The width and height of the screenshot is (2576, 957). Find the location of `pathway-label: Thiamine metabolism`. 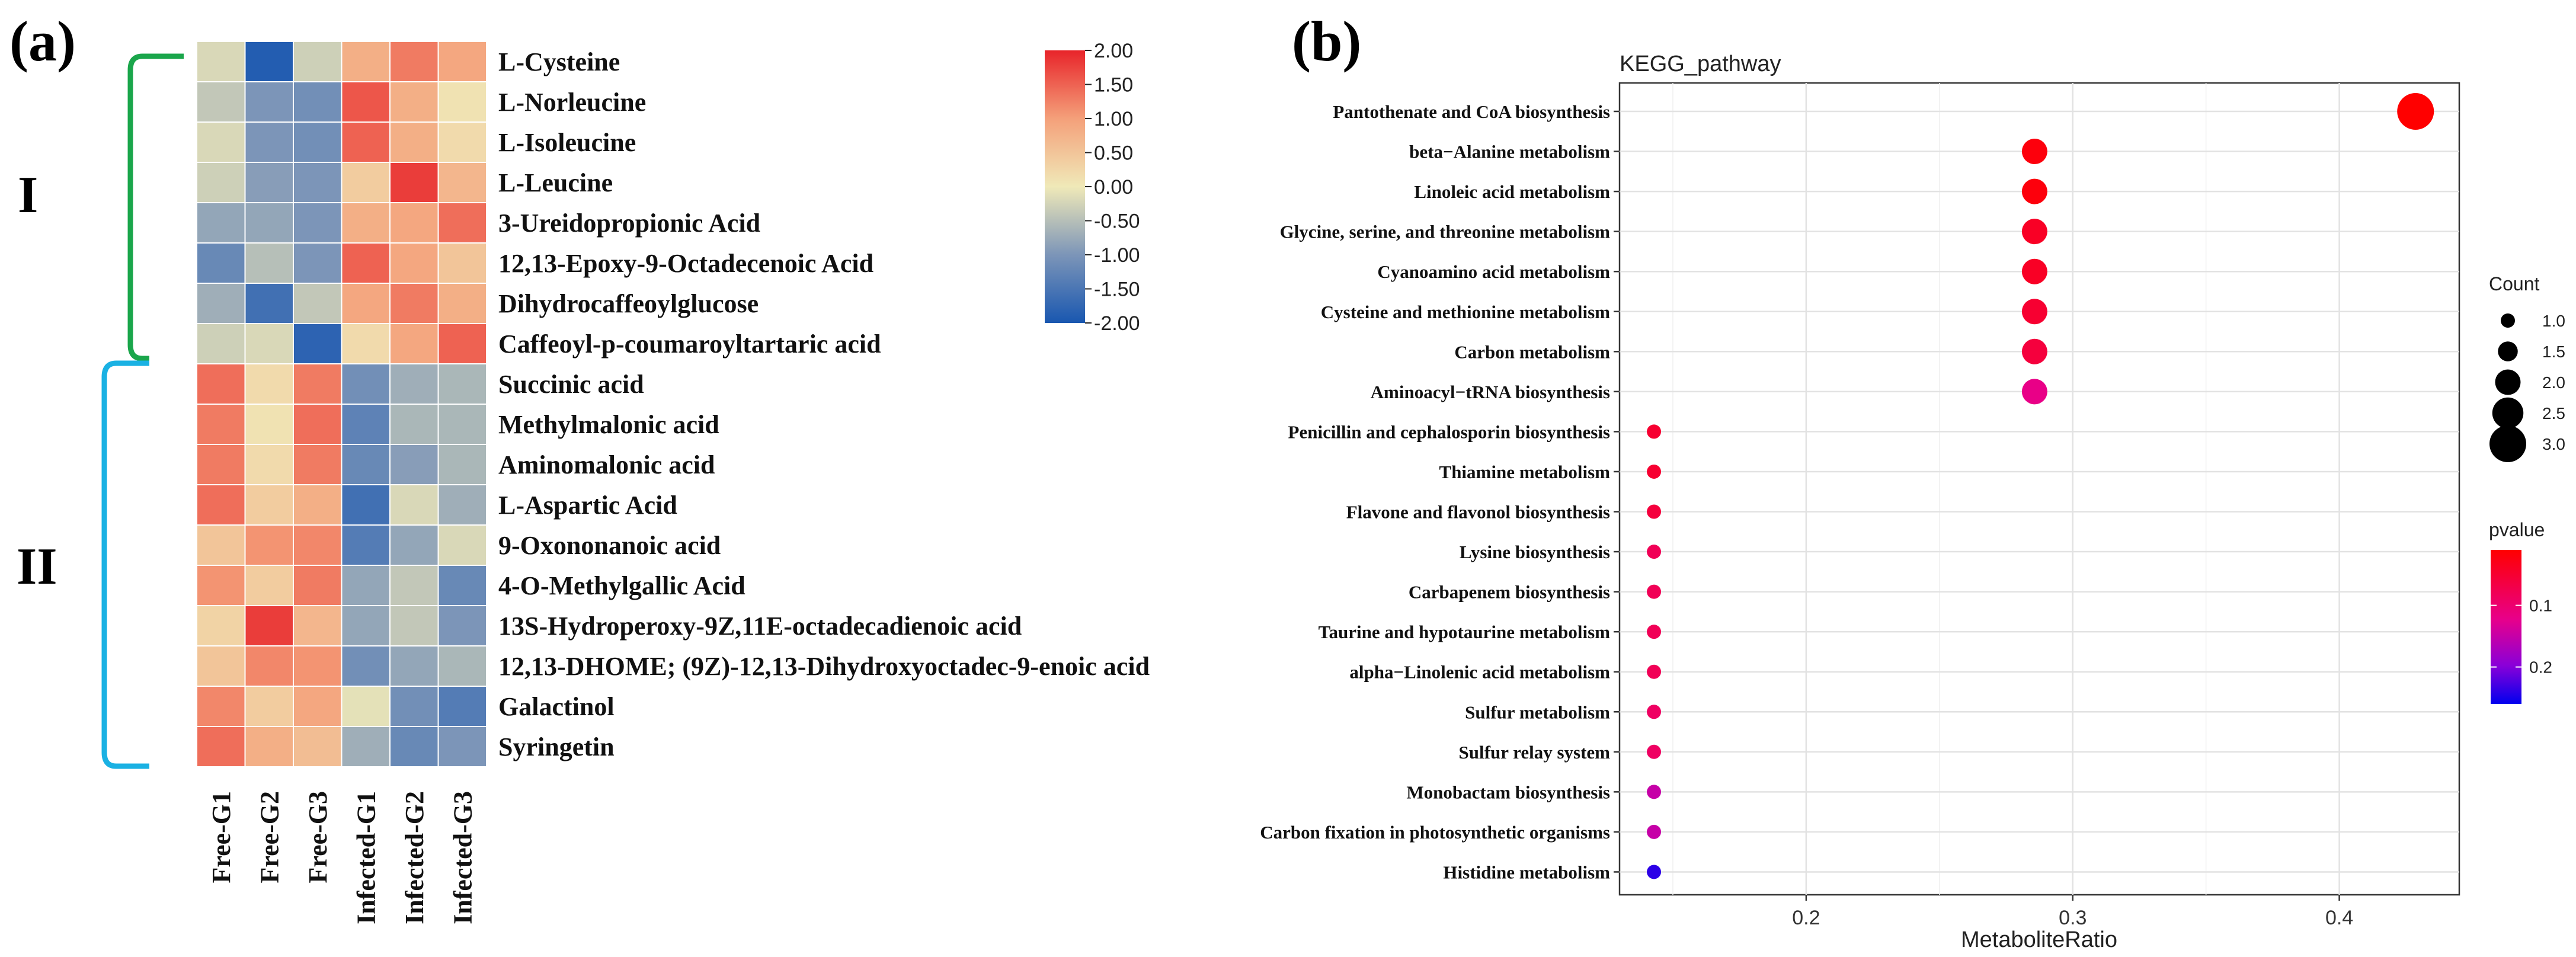

pathway-label: Thiamine metabolism is located at coordinates (1525, 472).